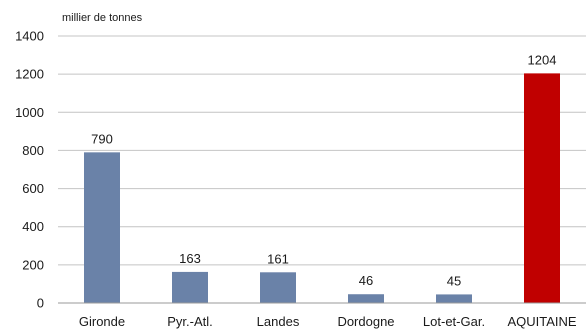  What do you see at coordinates (40, 303) in the screenshot?
I see `y-tick-label: 0` at bounding box center [40, 303].